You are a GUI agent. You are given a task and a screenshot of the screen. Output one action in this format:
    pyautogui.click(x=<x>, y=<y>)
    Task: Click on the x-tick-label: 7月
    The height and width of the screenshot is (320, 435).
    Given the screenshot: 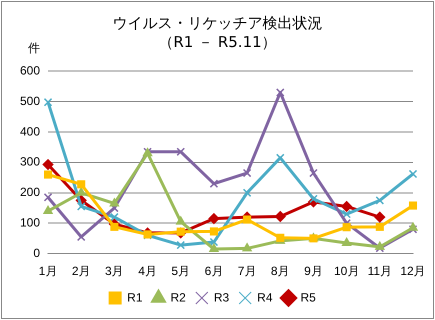 What is the action you would take?
    pyautogui.click(x=247, y=271)
    